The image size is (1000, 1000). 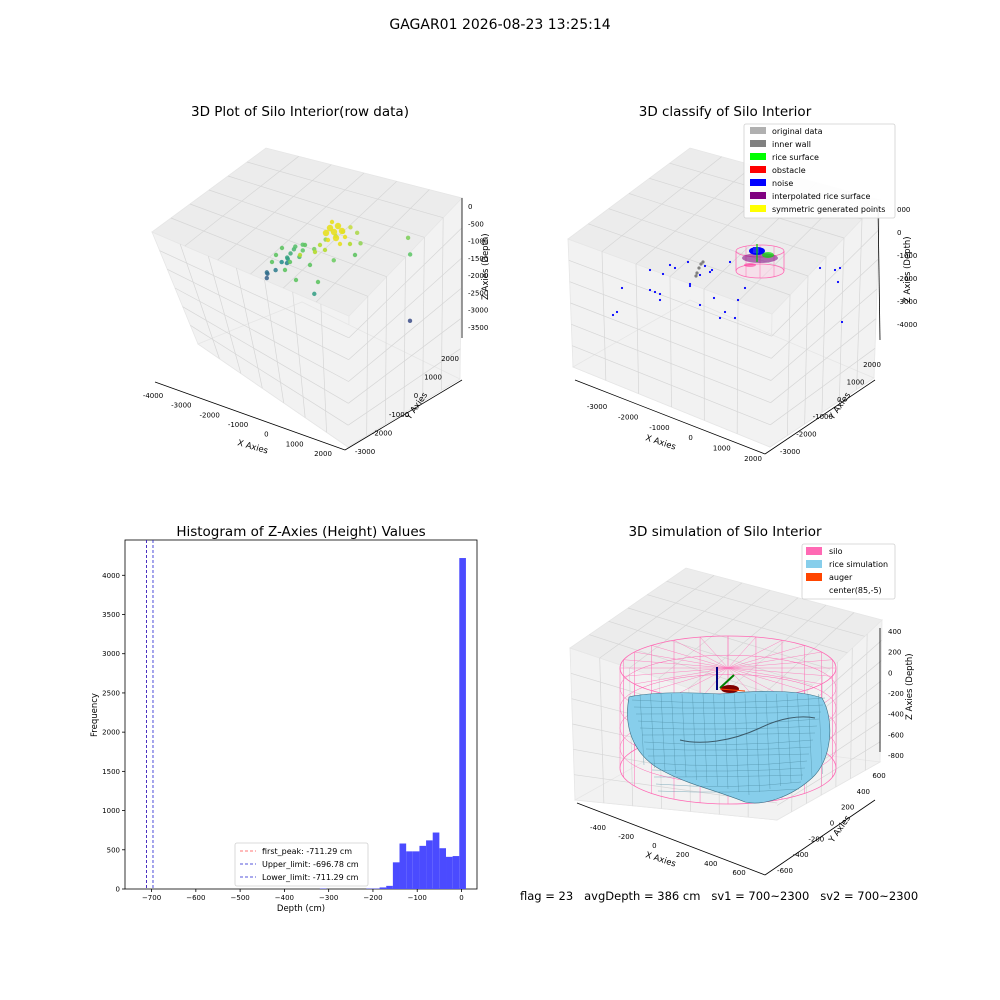 What do you see at coordinates (879, 272) in the screenshot?
I see `plot2-z-axis-line` at bounding box center [879, 272].